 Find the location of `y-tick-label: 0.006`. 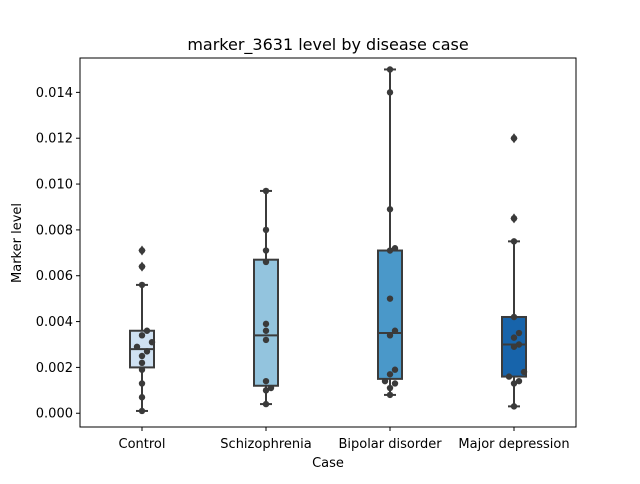

y-tick-label: 0.006 is located at coordinates (54, 276).